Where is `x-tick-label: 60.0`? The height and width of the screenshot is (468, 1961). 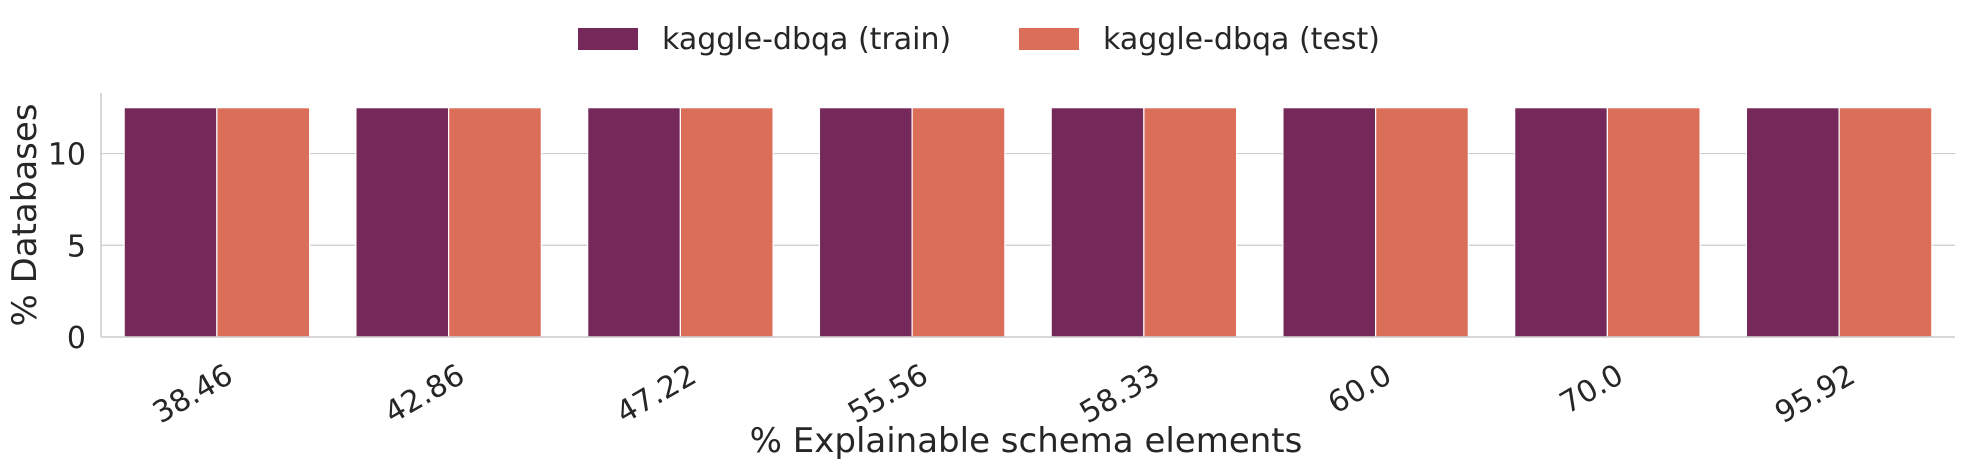 x-tick-label: 60.0 is located at coordinates (1359, 390).